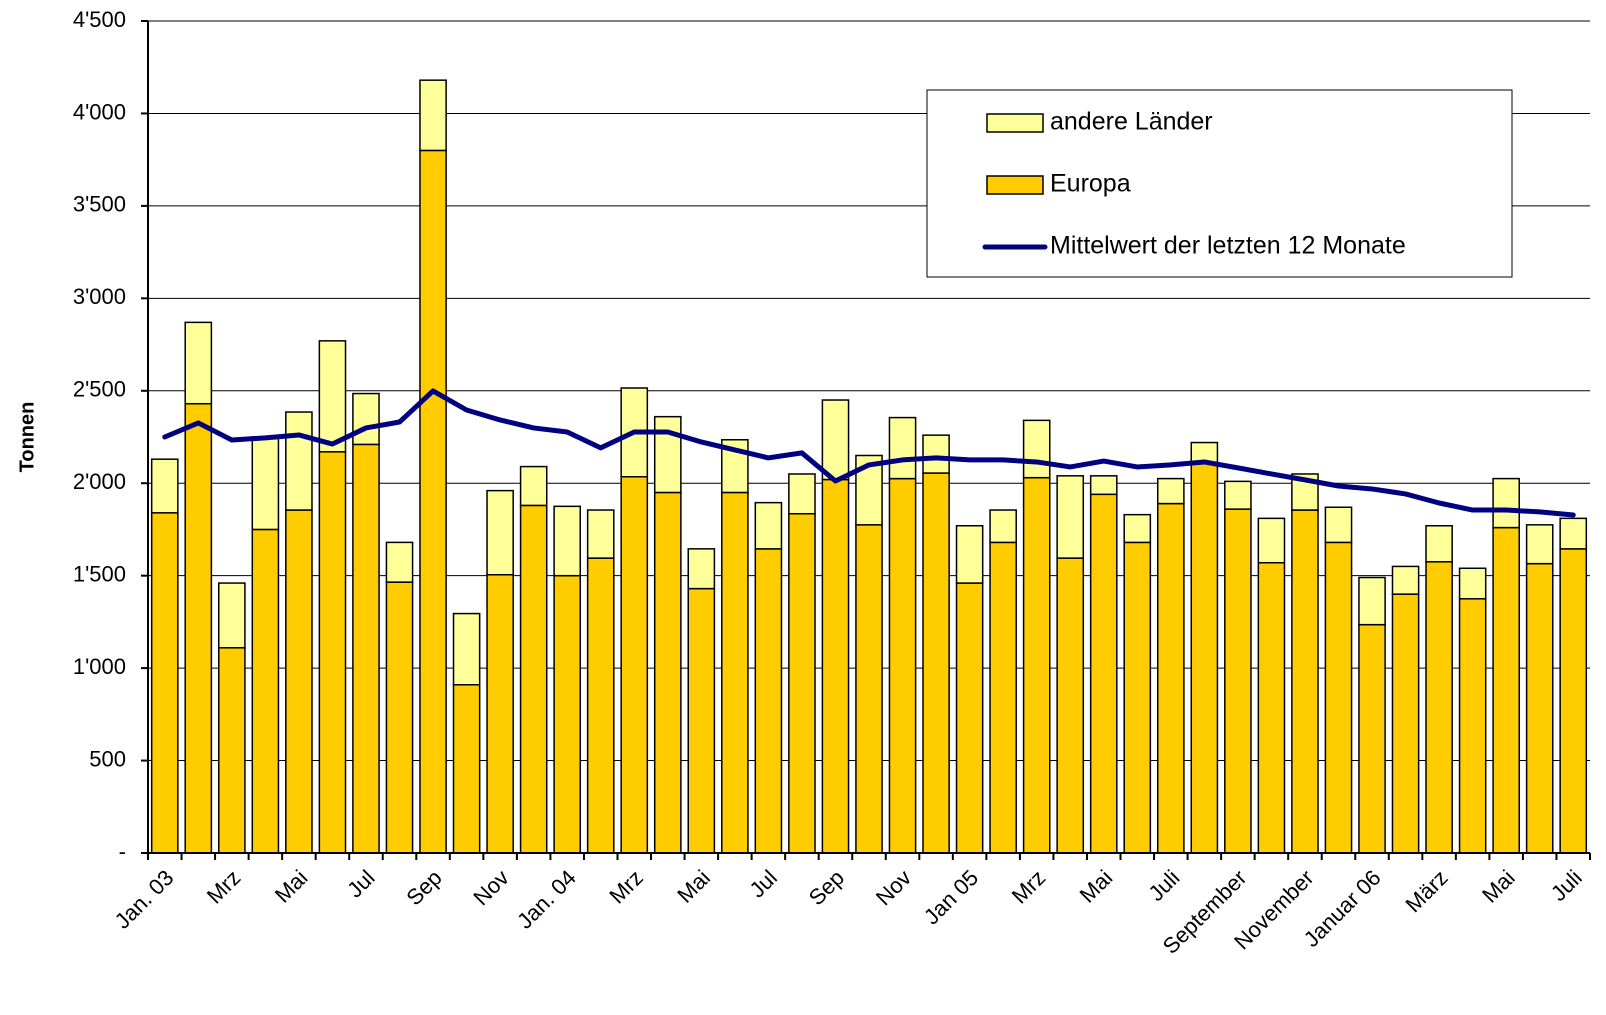 Image resolution: width=1606 pixels, height=1015 pixels. What do you see at coordinates (99, 296) in the screenshot?
I see `y-tick-label: 3'000` at bounding box center [99, 296].